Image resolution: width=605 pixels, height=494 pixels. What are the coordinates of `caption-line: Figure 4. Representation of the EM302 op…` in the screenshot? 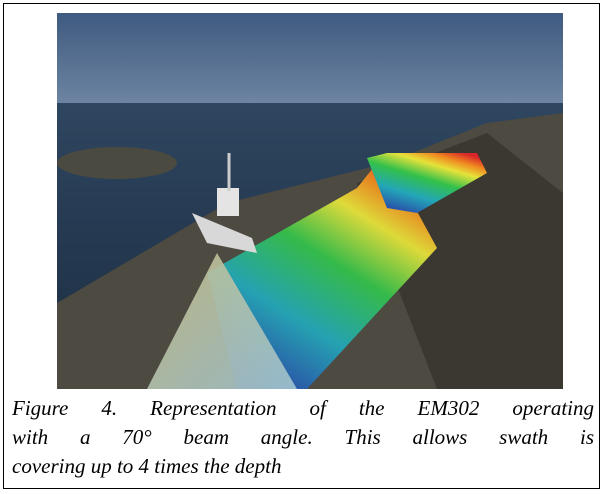 It's located at (303, 408).